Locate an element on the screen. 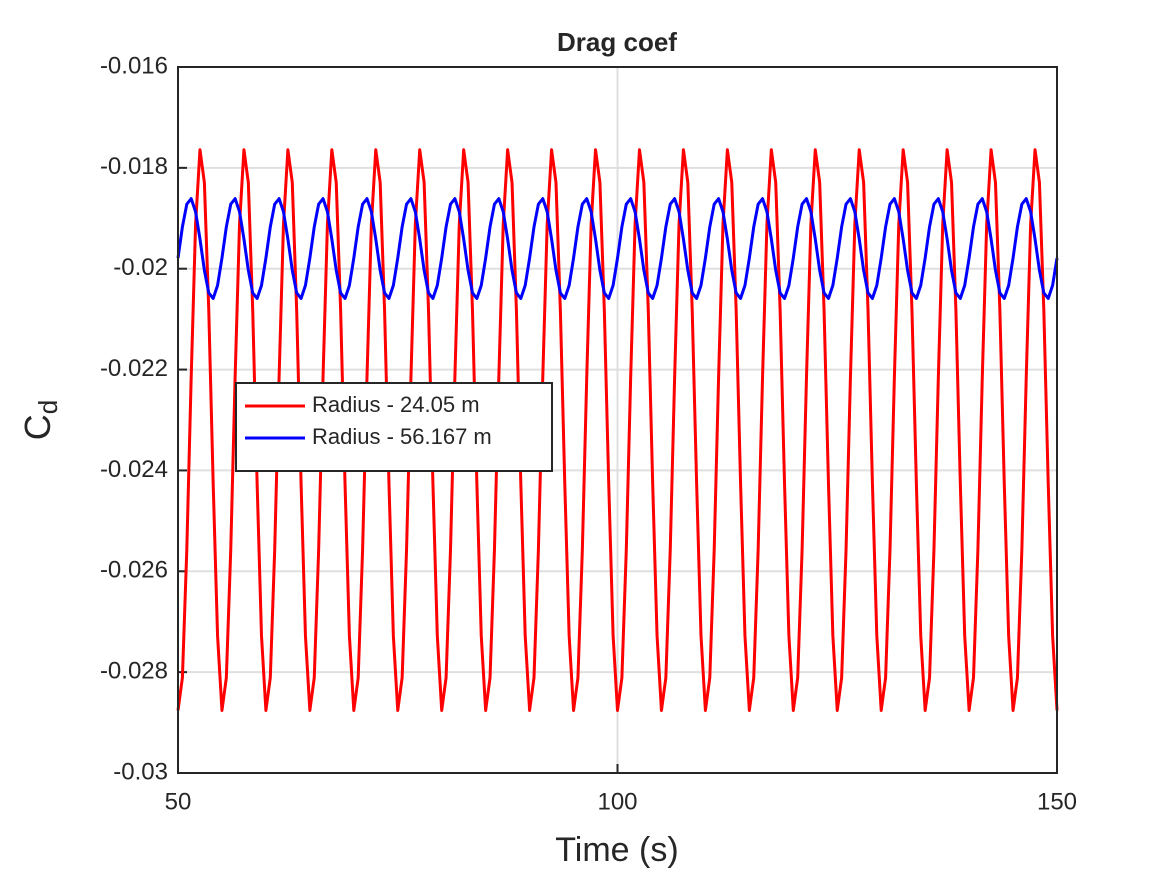  legend-label: Radius - 56.167 m is located at coordinates (402, 436).